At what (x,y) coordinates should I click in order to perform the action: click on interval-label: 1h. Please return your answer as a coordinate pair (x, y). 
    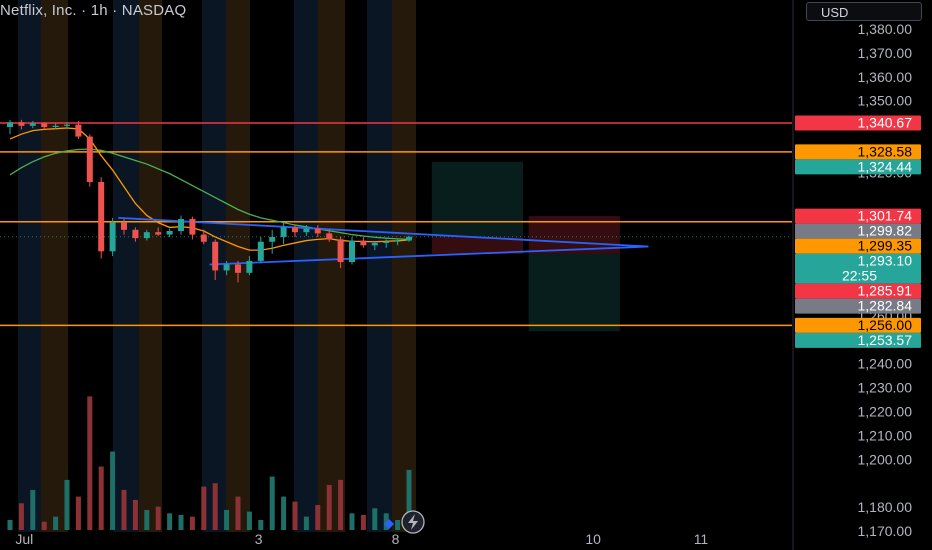
    Looking at the image, I should click on (99, 10).